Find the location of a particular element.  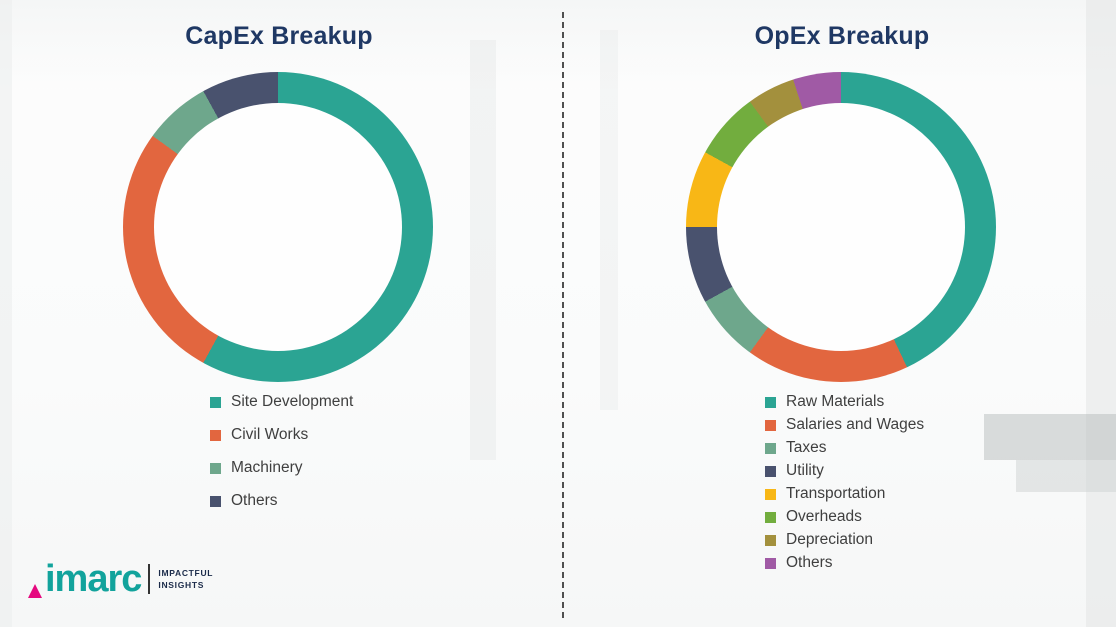

legend-item: Civil Works is located at coordinates (281, 435).